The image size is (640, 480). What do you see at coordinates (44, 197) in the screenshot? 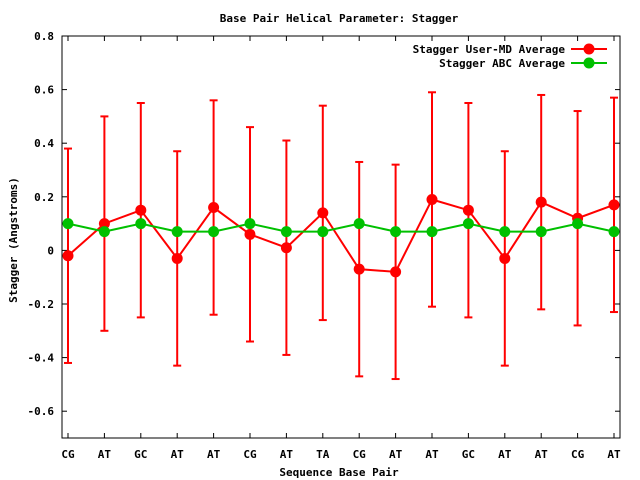
I see `y-tick-label: 0.2` at bounding box center [44, 197].